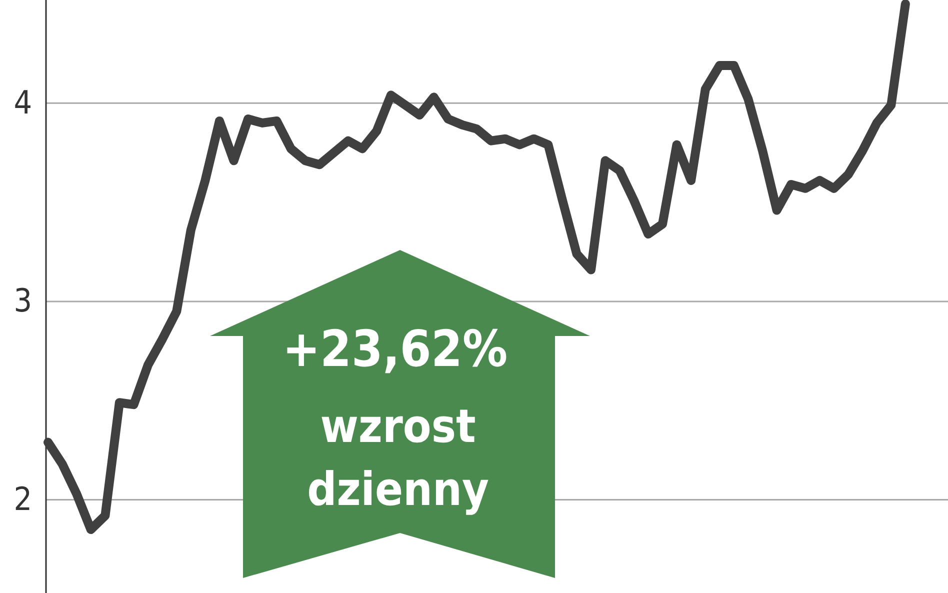 Image resolution: width=948 pixels, height=593 pixels. I want to click on y-tick-label: 3, so click(23, 301).